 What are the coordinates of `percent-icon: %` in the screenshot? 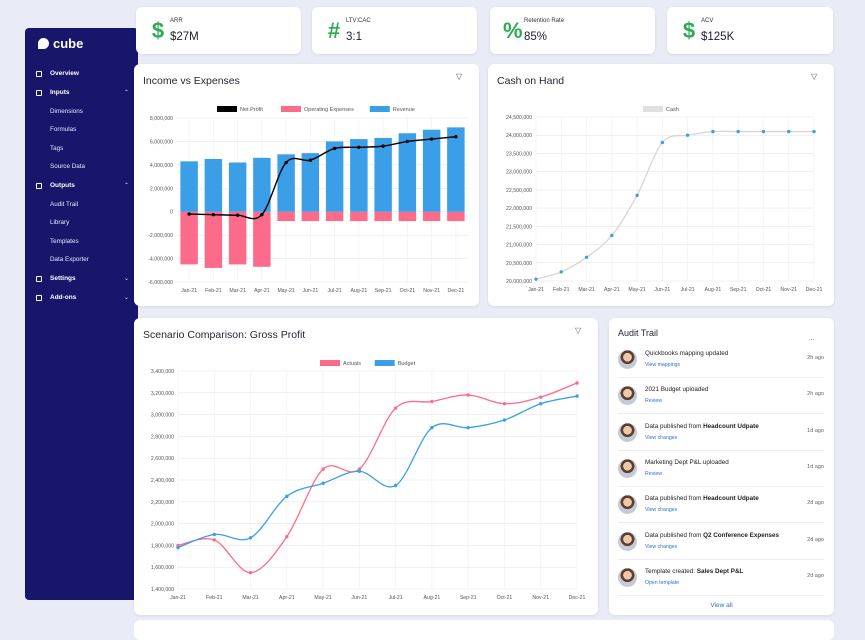 It's located at (513, 30).